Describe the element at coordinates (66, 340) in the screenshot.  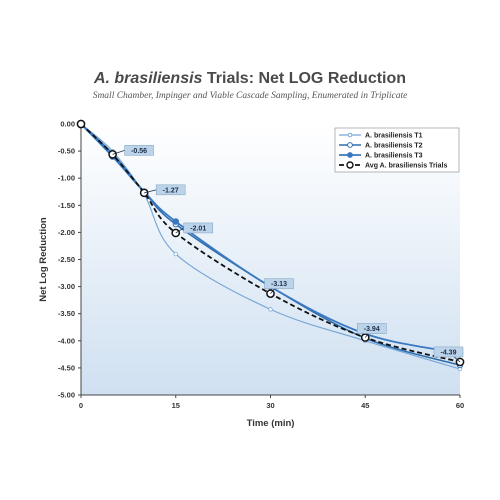
I see `y-tick-label: -4.00` at that location.